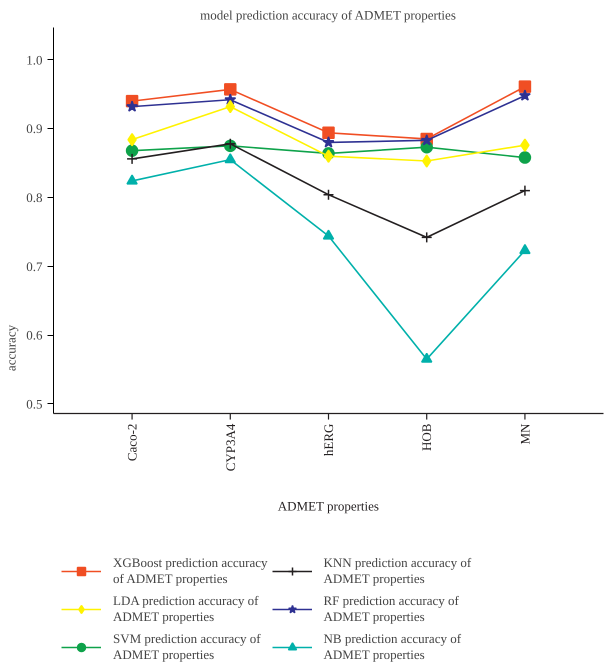 This screenshot has width=611, height=668. What do you see at coordinates (34, 335) in the screenshot?
I see `y-tick-label: 0.6` at bounding box center [34, 335].